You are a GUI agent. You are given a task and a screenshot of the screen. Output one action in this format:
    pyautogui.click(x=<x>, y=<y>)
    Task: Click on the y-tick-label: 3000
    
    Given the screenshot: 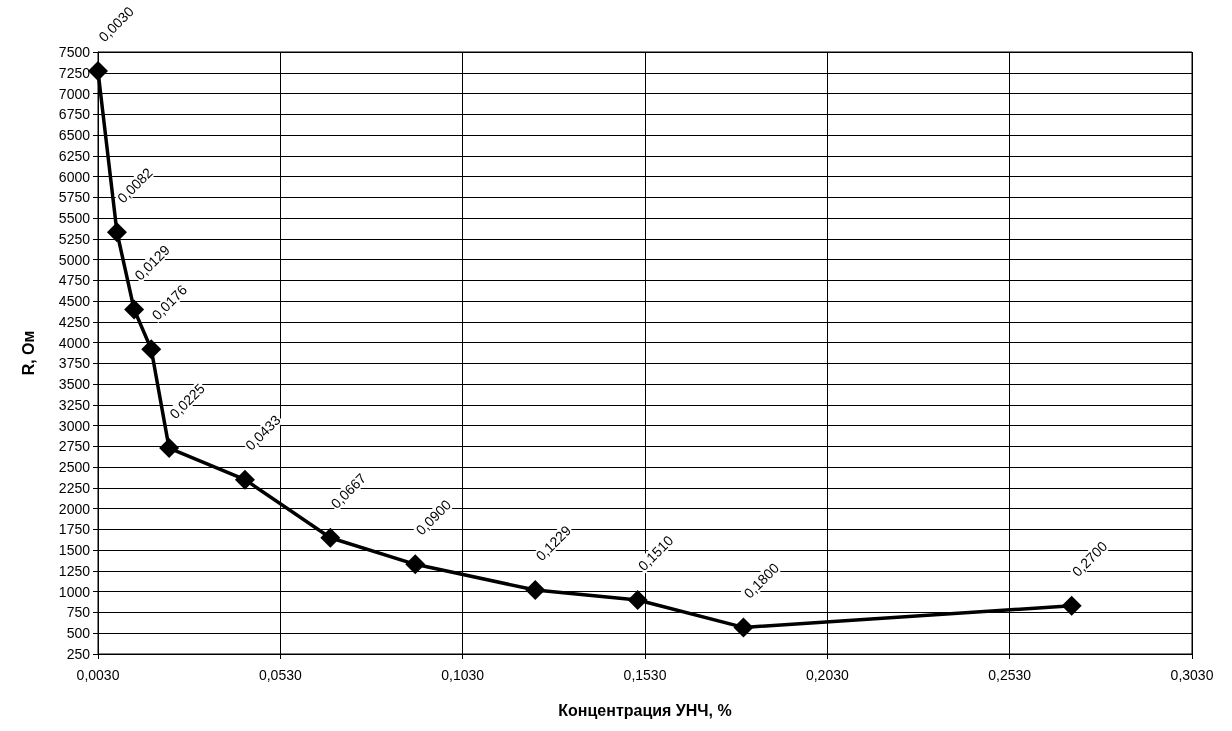 What is the action you would take?
    pyautogui.click(x=74, y=425)
    